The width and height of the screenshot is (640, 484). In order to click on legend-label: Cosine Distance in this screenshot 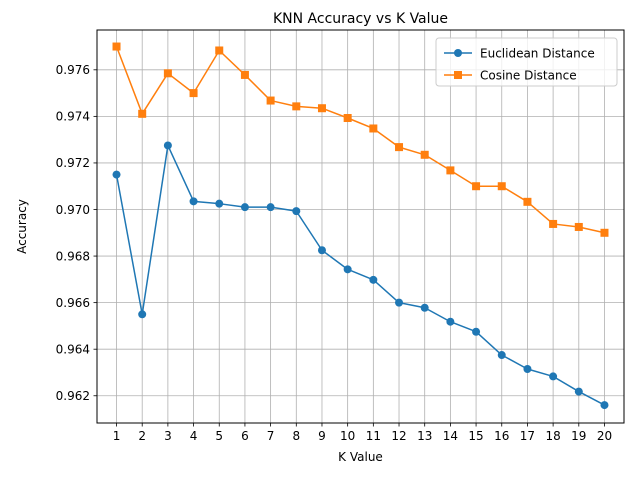, I will do `click(528, 75)`.